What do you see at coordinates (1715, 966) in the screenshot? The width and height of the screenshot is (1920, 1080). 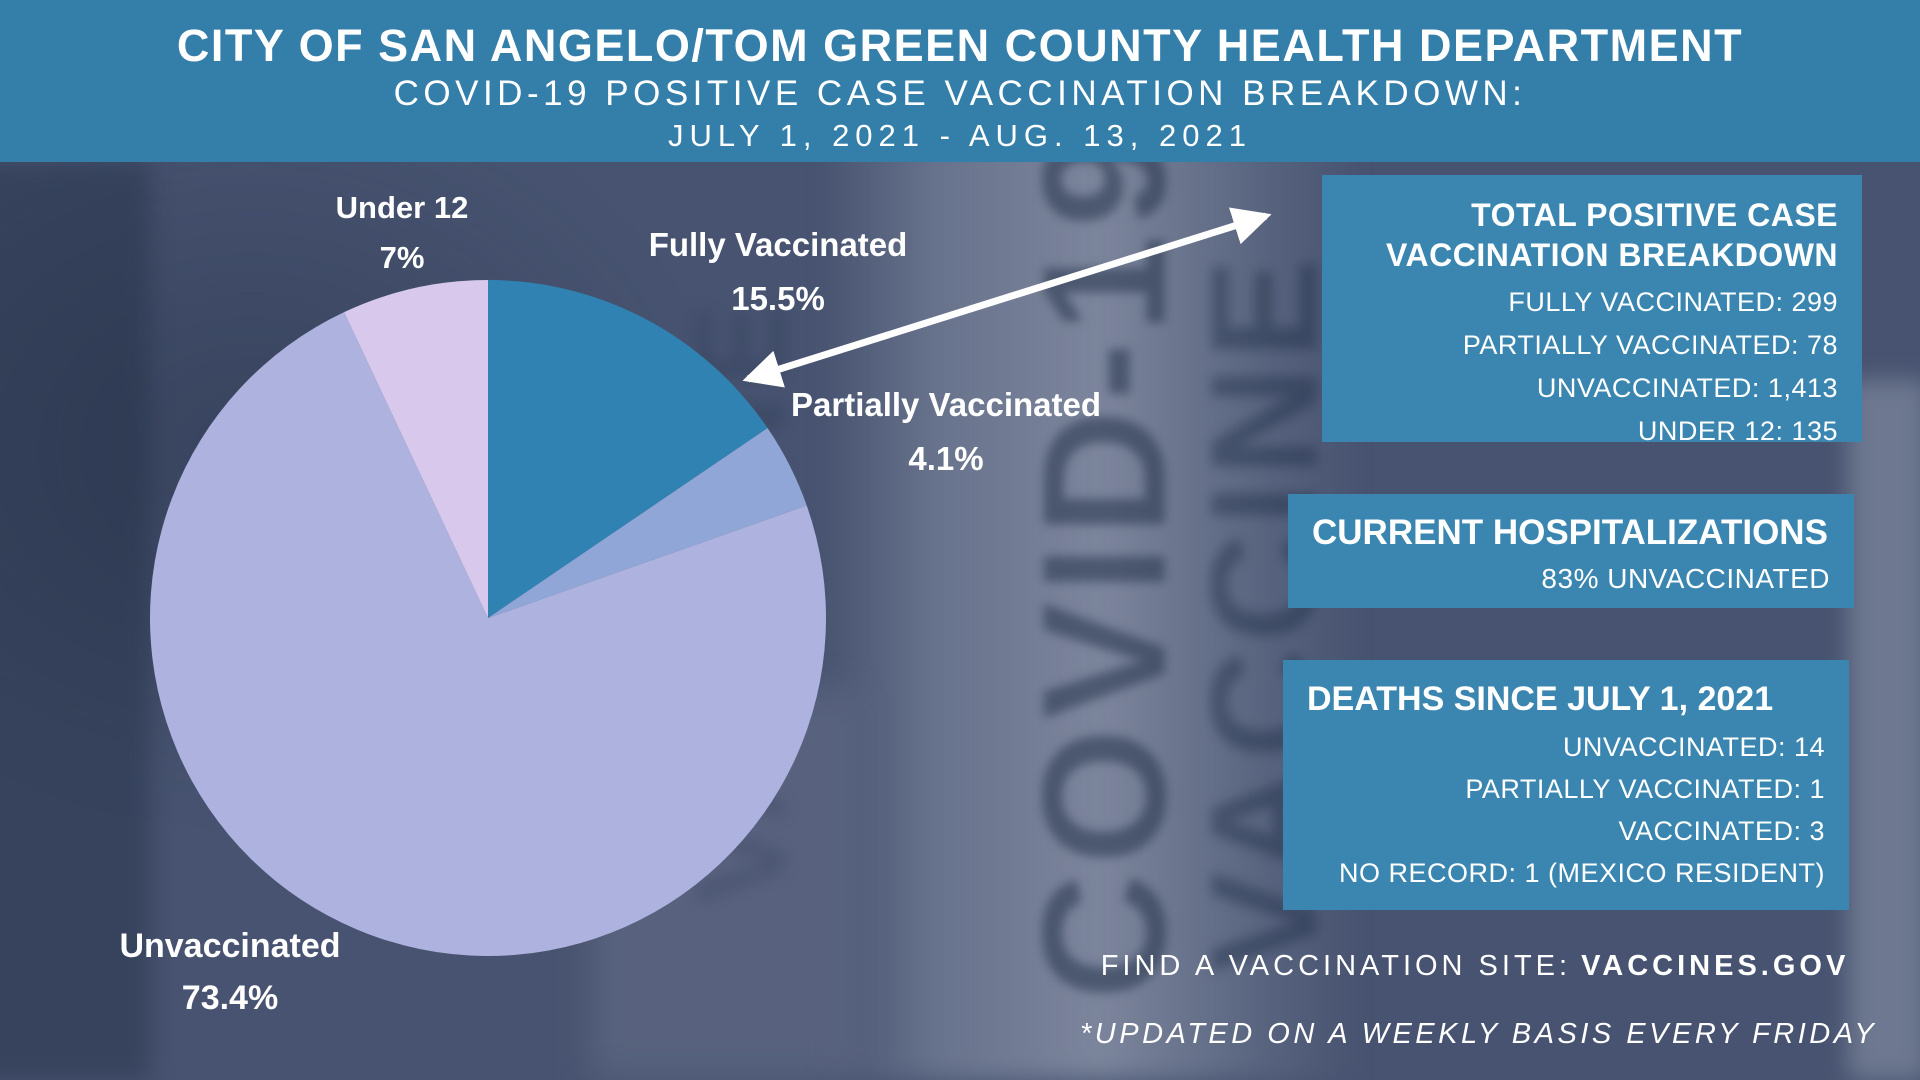 I see `vaccines-gov-link: VACCINES.GOV` at bounding box center [1715, 966].